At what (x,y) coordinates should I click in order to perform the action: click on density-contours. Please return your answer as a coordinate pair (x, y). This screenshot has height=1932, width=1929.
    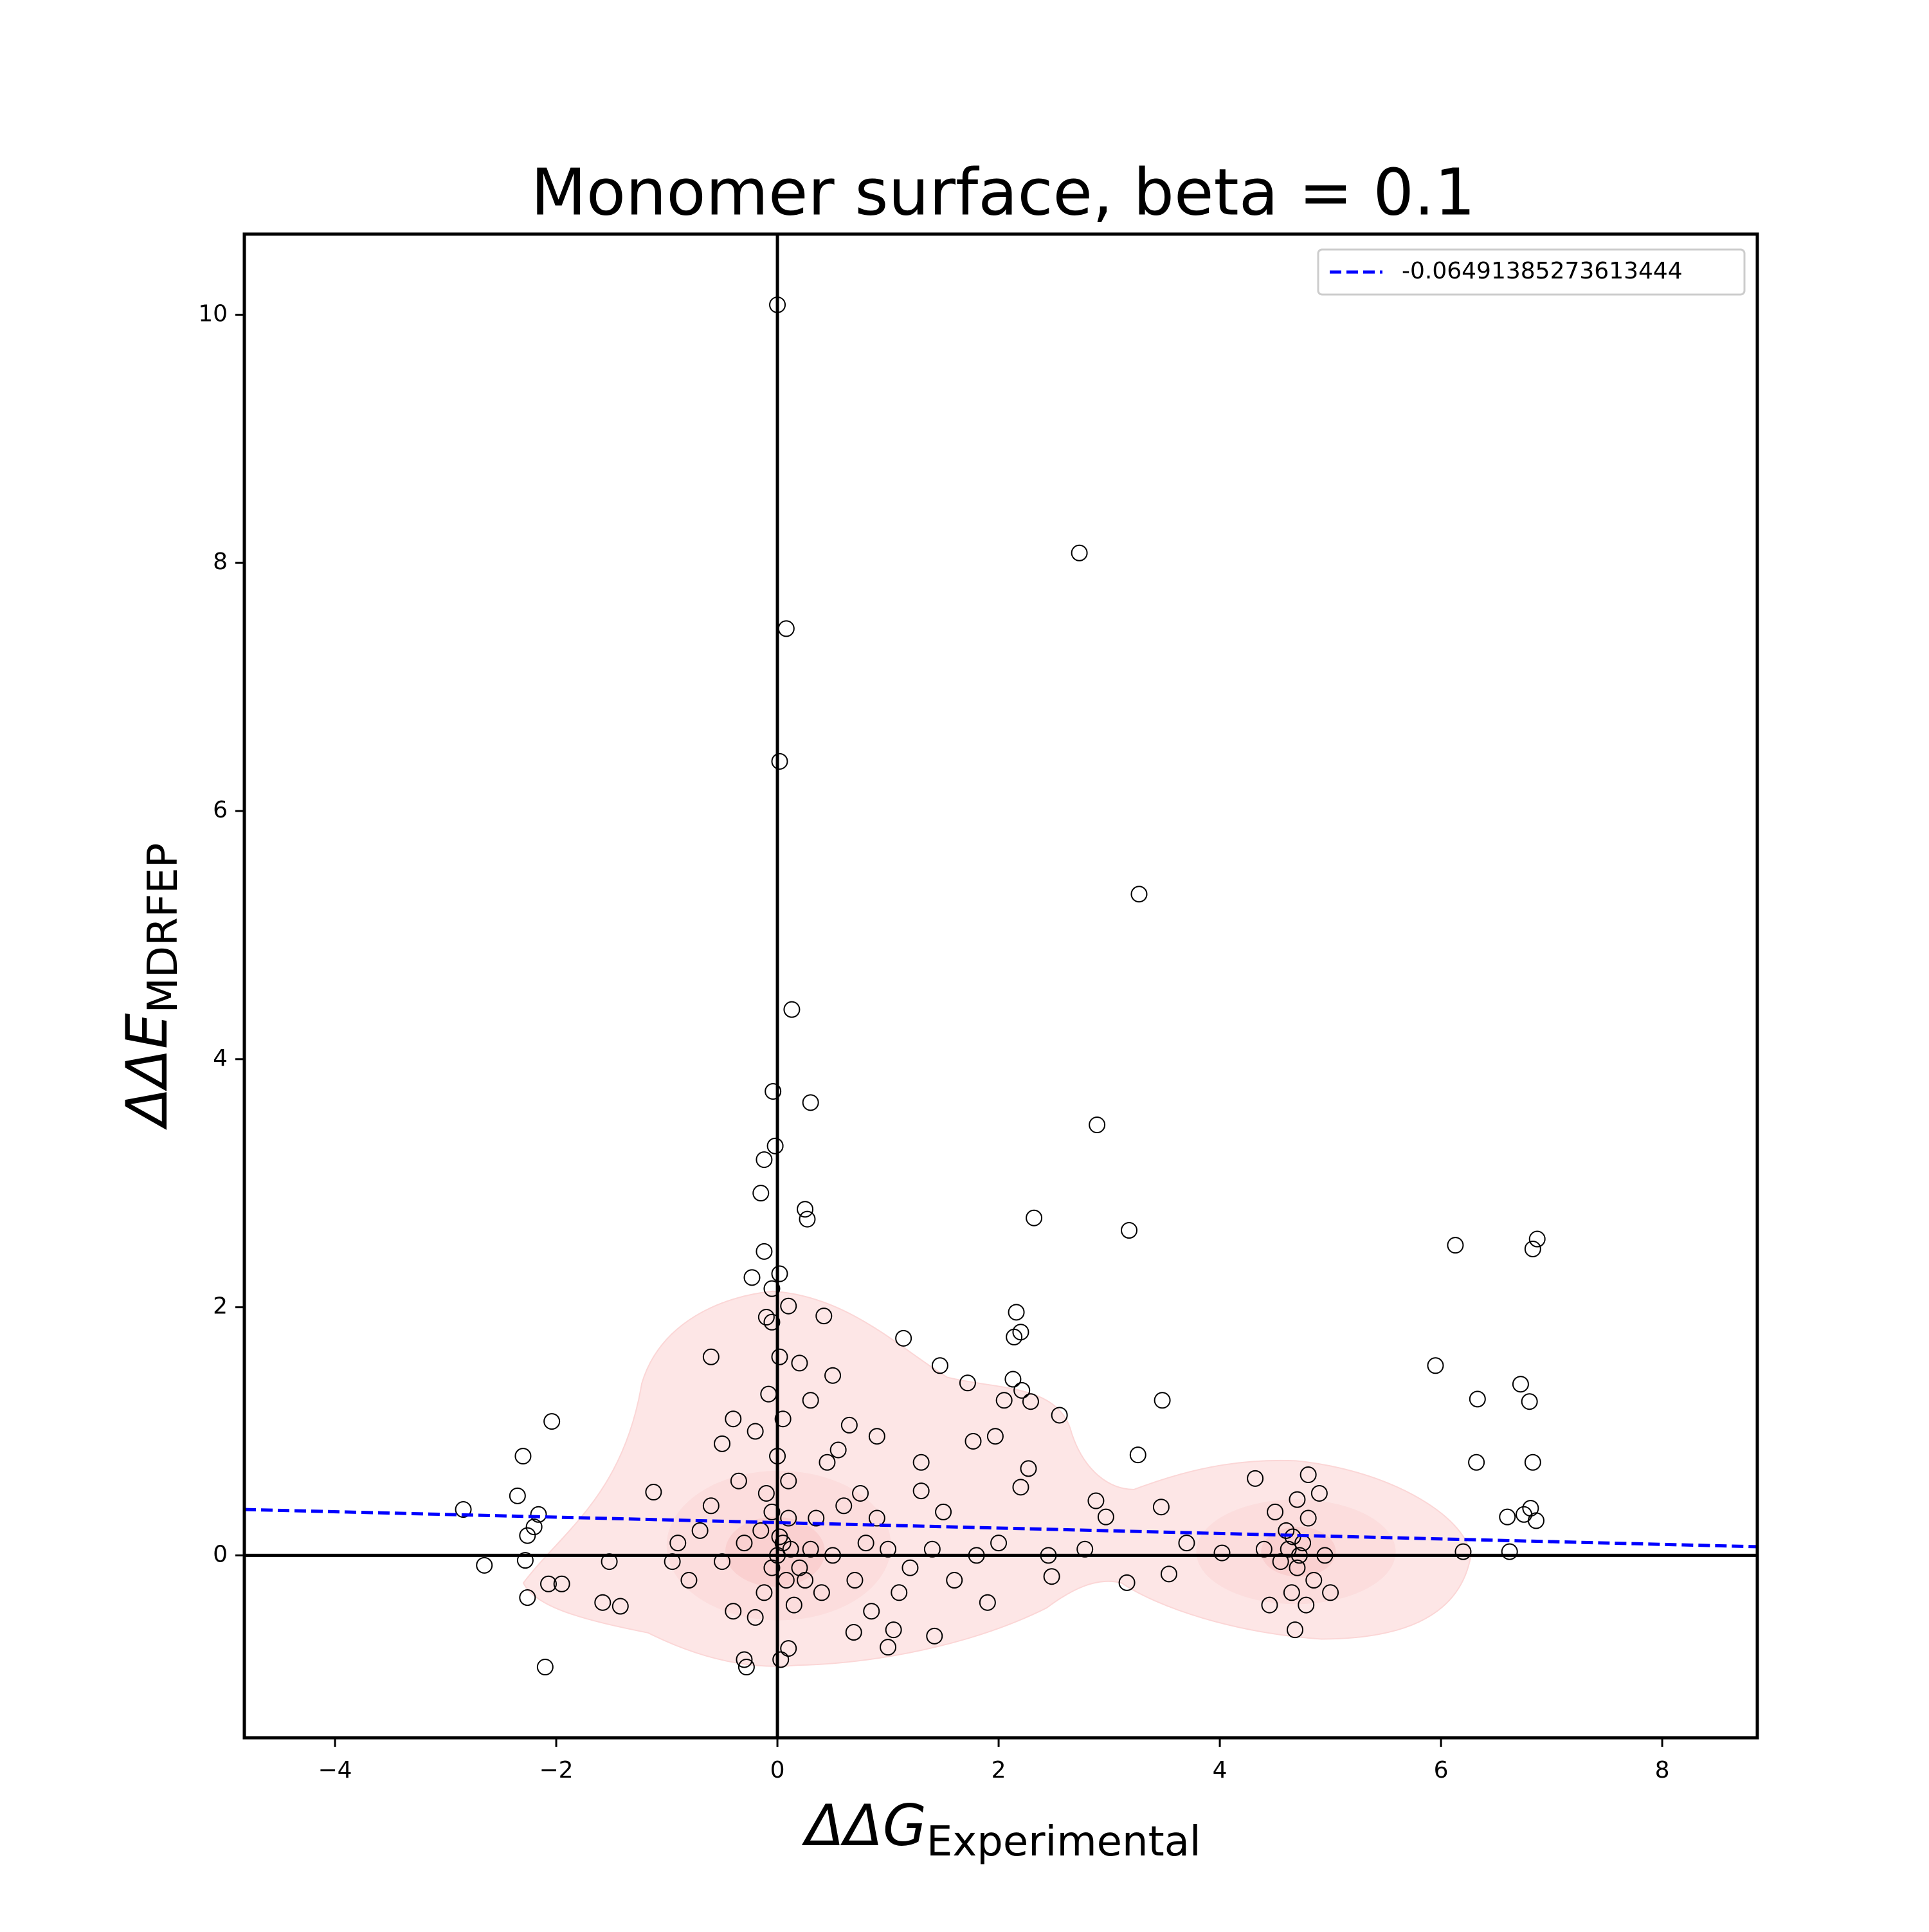
    Looking at the image, I should click on (996, 1478).